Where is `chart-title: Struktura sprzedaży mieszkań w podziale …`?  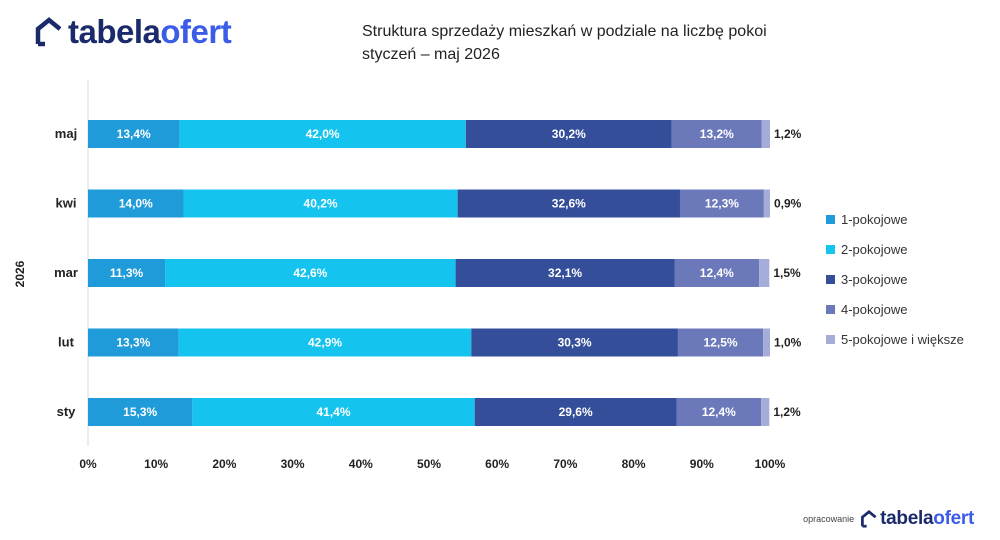 chart-title: Struktura sprzedaży mieszkań w podziale … is located at coordinates (564, 43).